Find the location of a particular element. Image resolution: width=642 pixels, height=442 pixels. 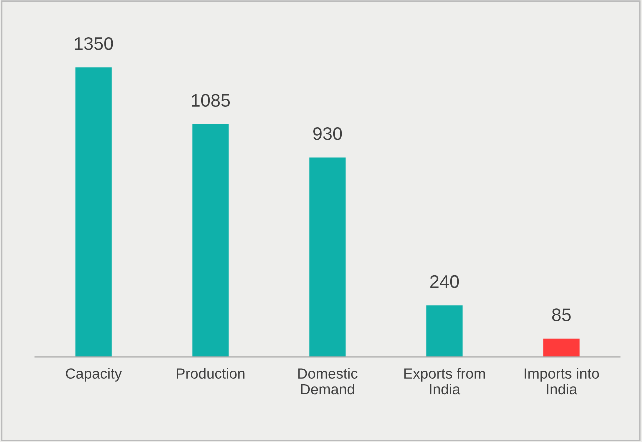

data-label: 930 is located at coordinates (328, 133).